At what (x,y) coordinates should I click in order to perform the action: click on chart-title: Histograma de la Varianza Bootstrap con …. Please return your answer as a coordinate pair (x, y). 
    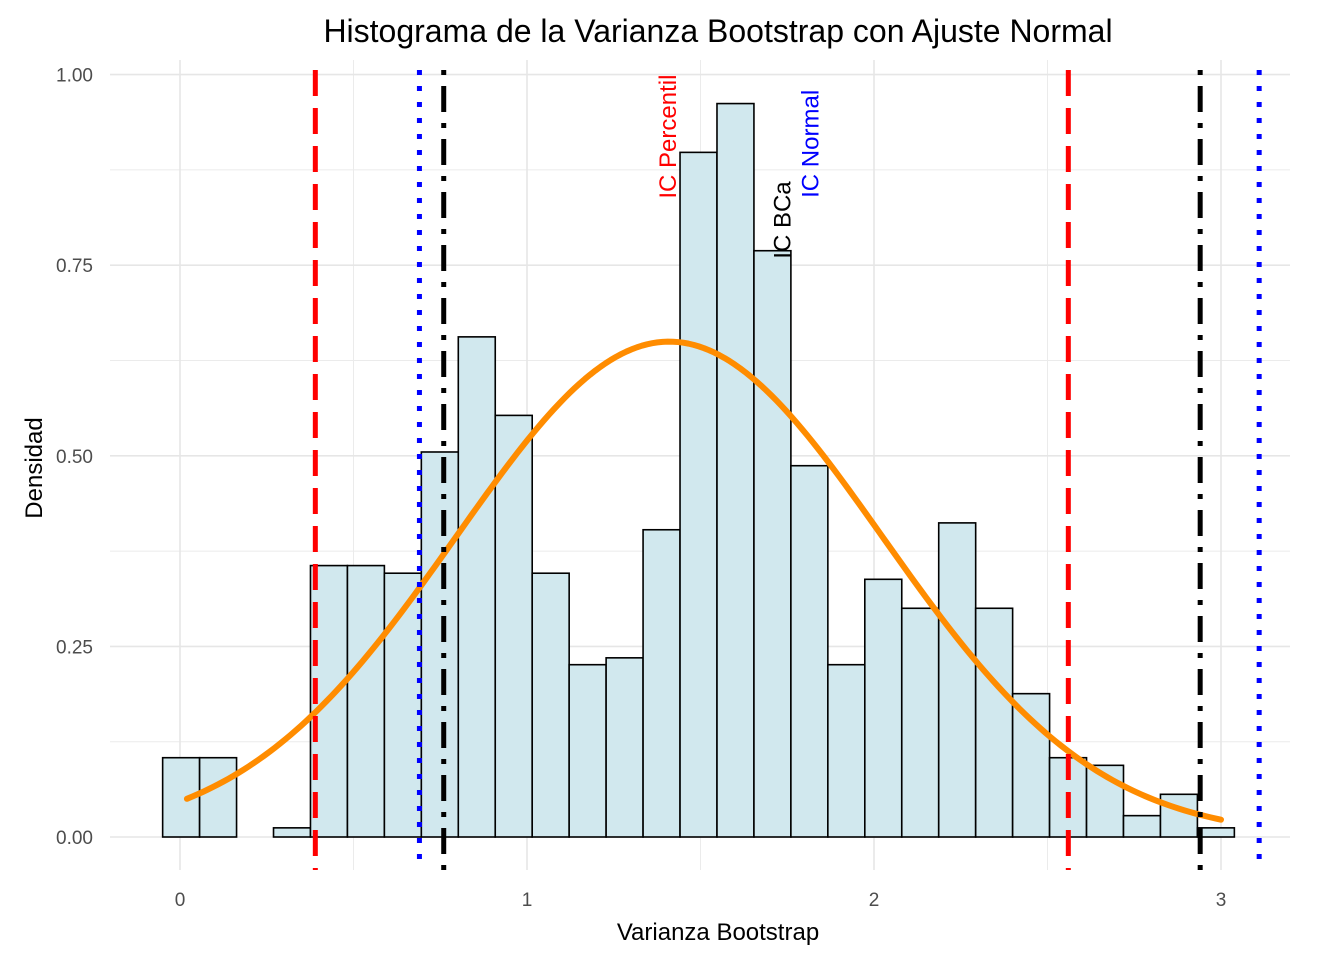
    Looking at the image, I should click on (717, 31).